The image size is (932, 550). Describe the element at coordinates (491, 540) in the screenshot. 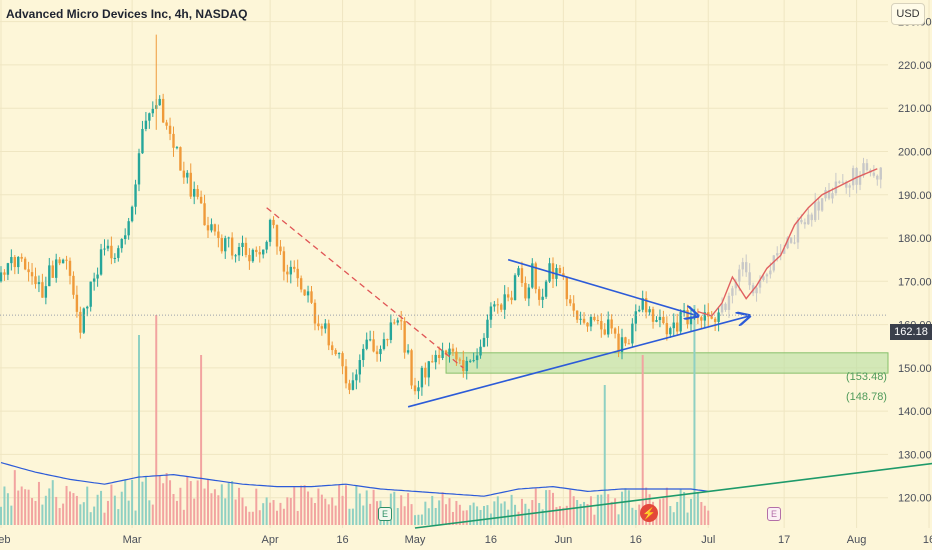

I see `x-axis-tick-label: 16` at that location.